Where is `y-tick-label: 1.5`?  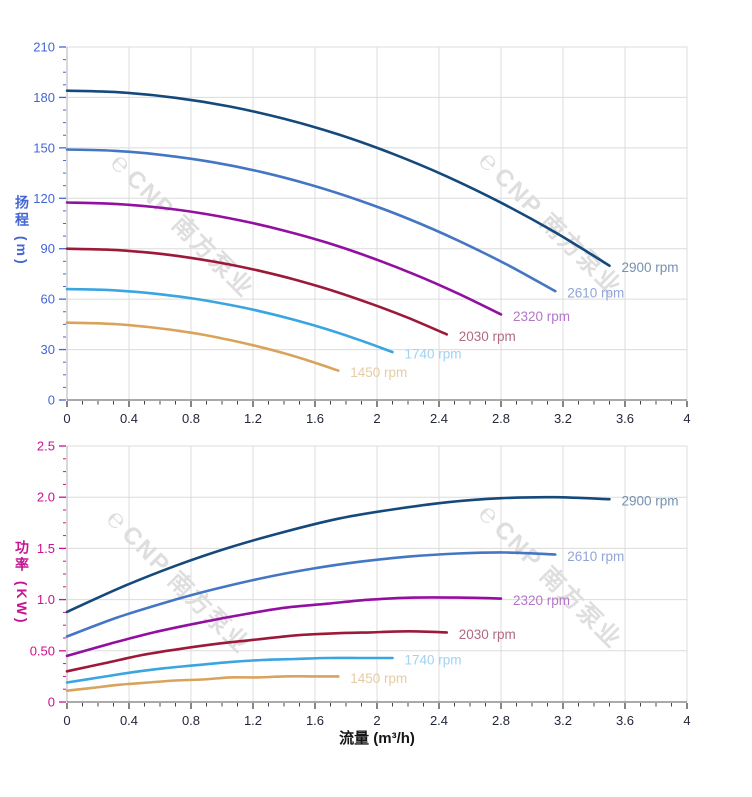 y-tick-label: 1.5 is located at coordinates (46, 548).